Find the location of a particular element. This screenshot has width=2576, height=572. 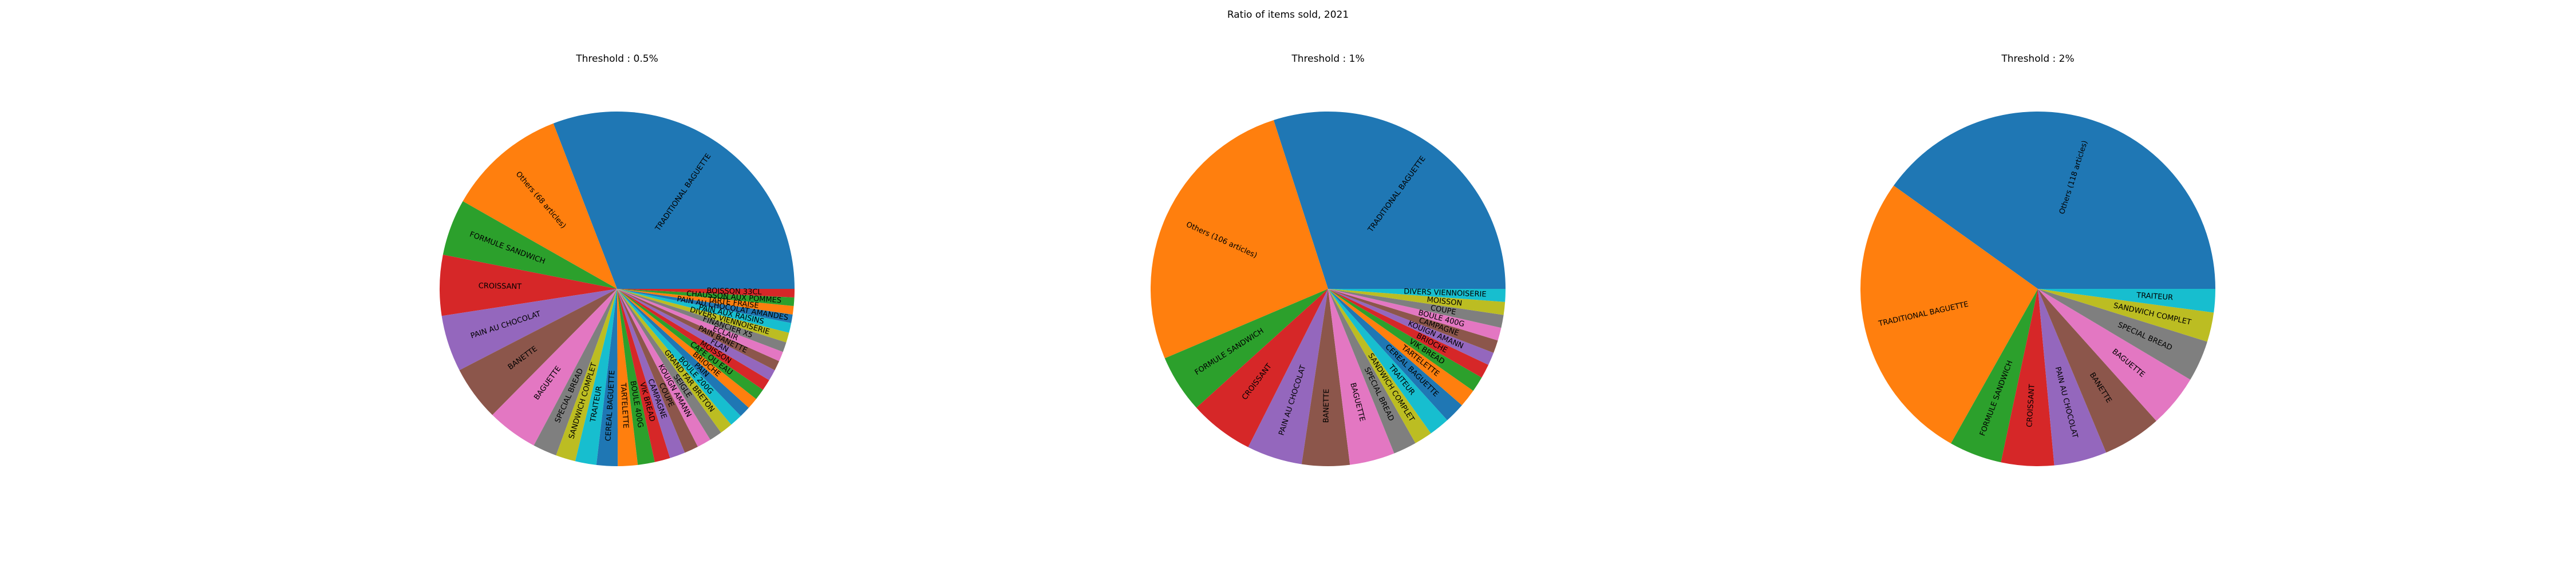

pie-slice-pain-banette is located at coordinates (698, 330).